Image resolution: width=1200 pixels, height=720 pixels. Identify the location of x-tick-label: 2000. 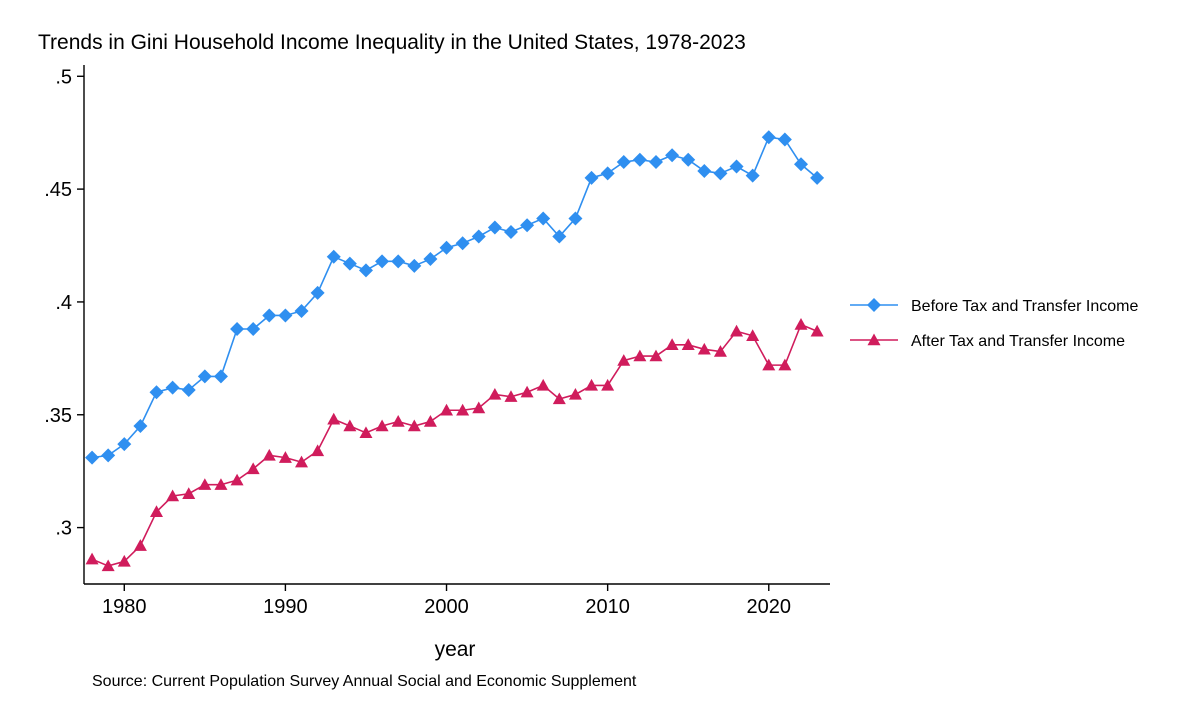
(446, 607).